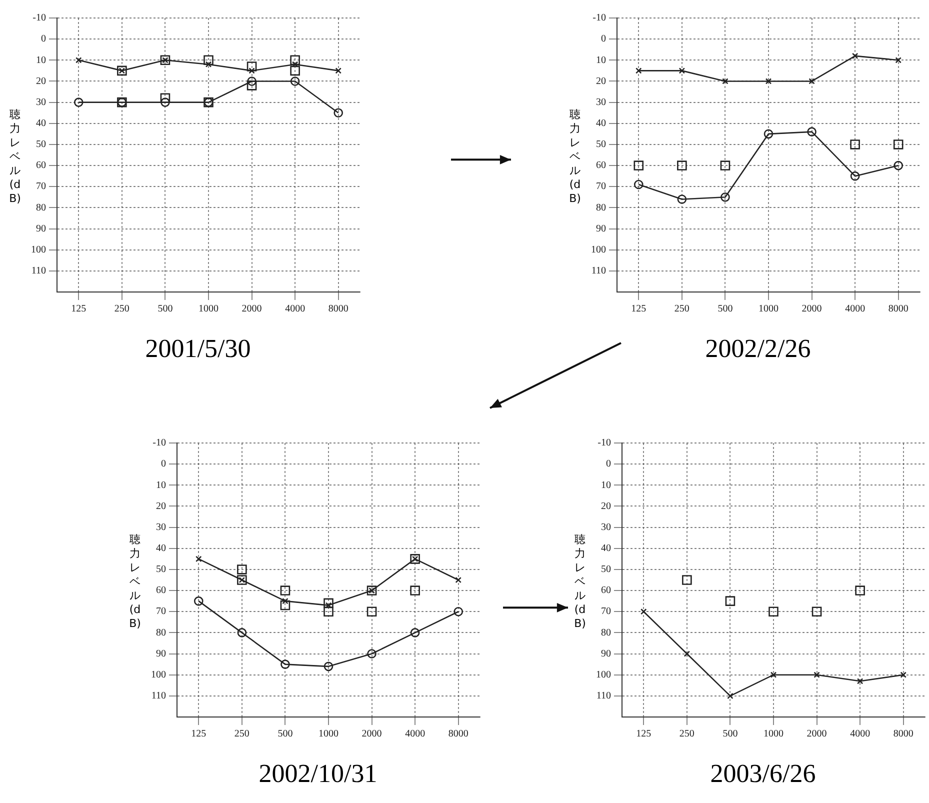 The height and width of the screenshot is (803, 929). What do you see at coordinates (758, 349) in the screenshot?
I see `text: 2002/2/26` at bounding box center [758, 349].